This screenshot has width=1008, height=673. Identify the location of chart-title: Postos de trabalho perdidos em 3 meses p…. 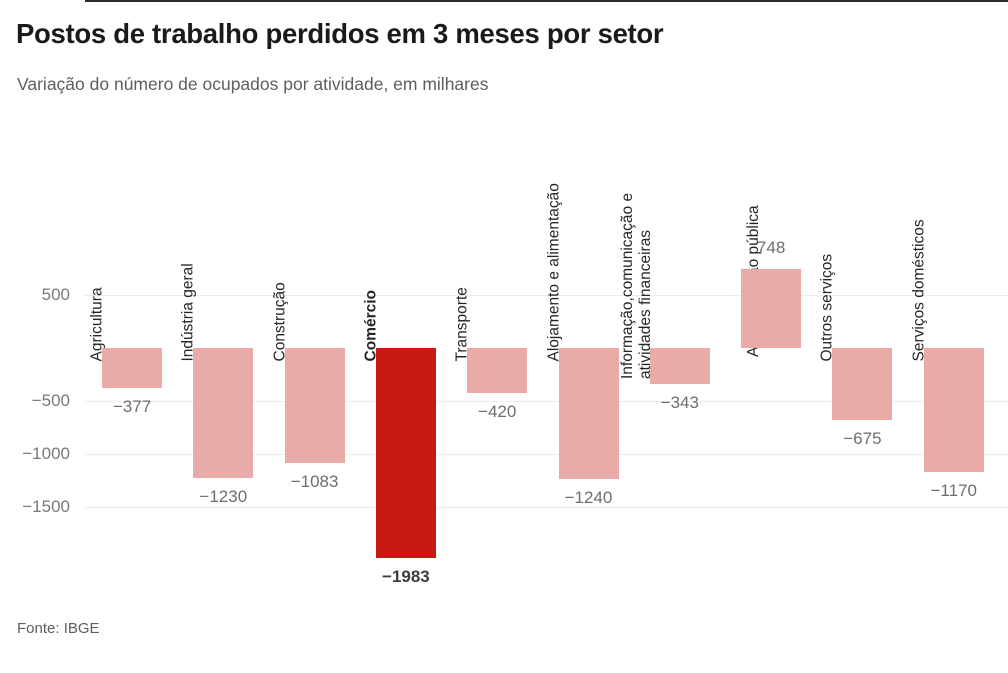
(340, 33).